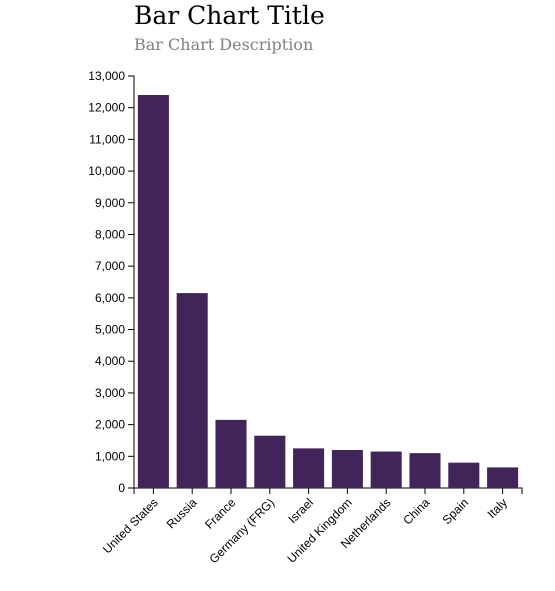 The image size is (555, 591). Describe the element at coordinates (107, 139) in the screenshot. I see `y-tick-label: 11,000` at that location.